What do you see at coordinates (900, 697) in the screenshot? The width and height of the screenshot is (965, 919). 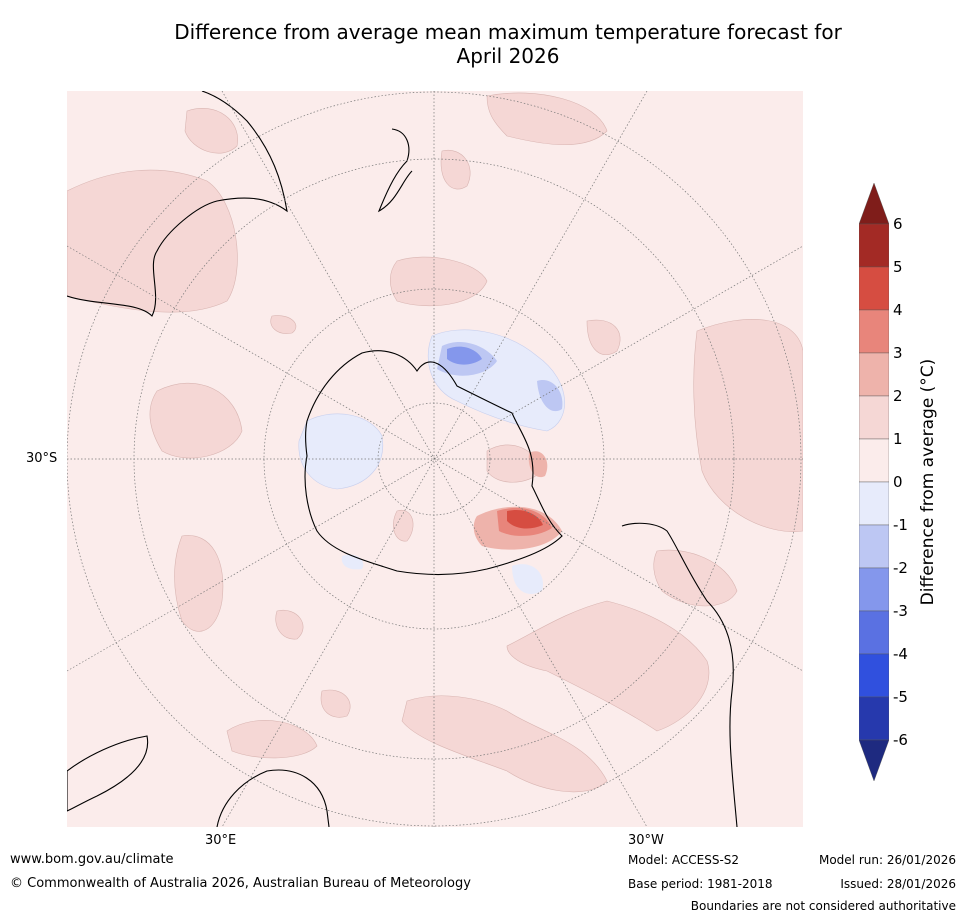 I see `colorbar-tick-label: -5` at bounding box center [900, 697].